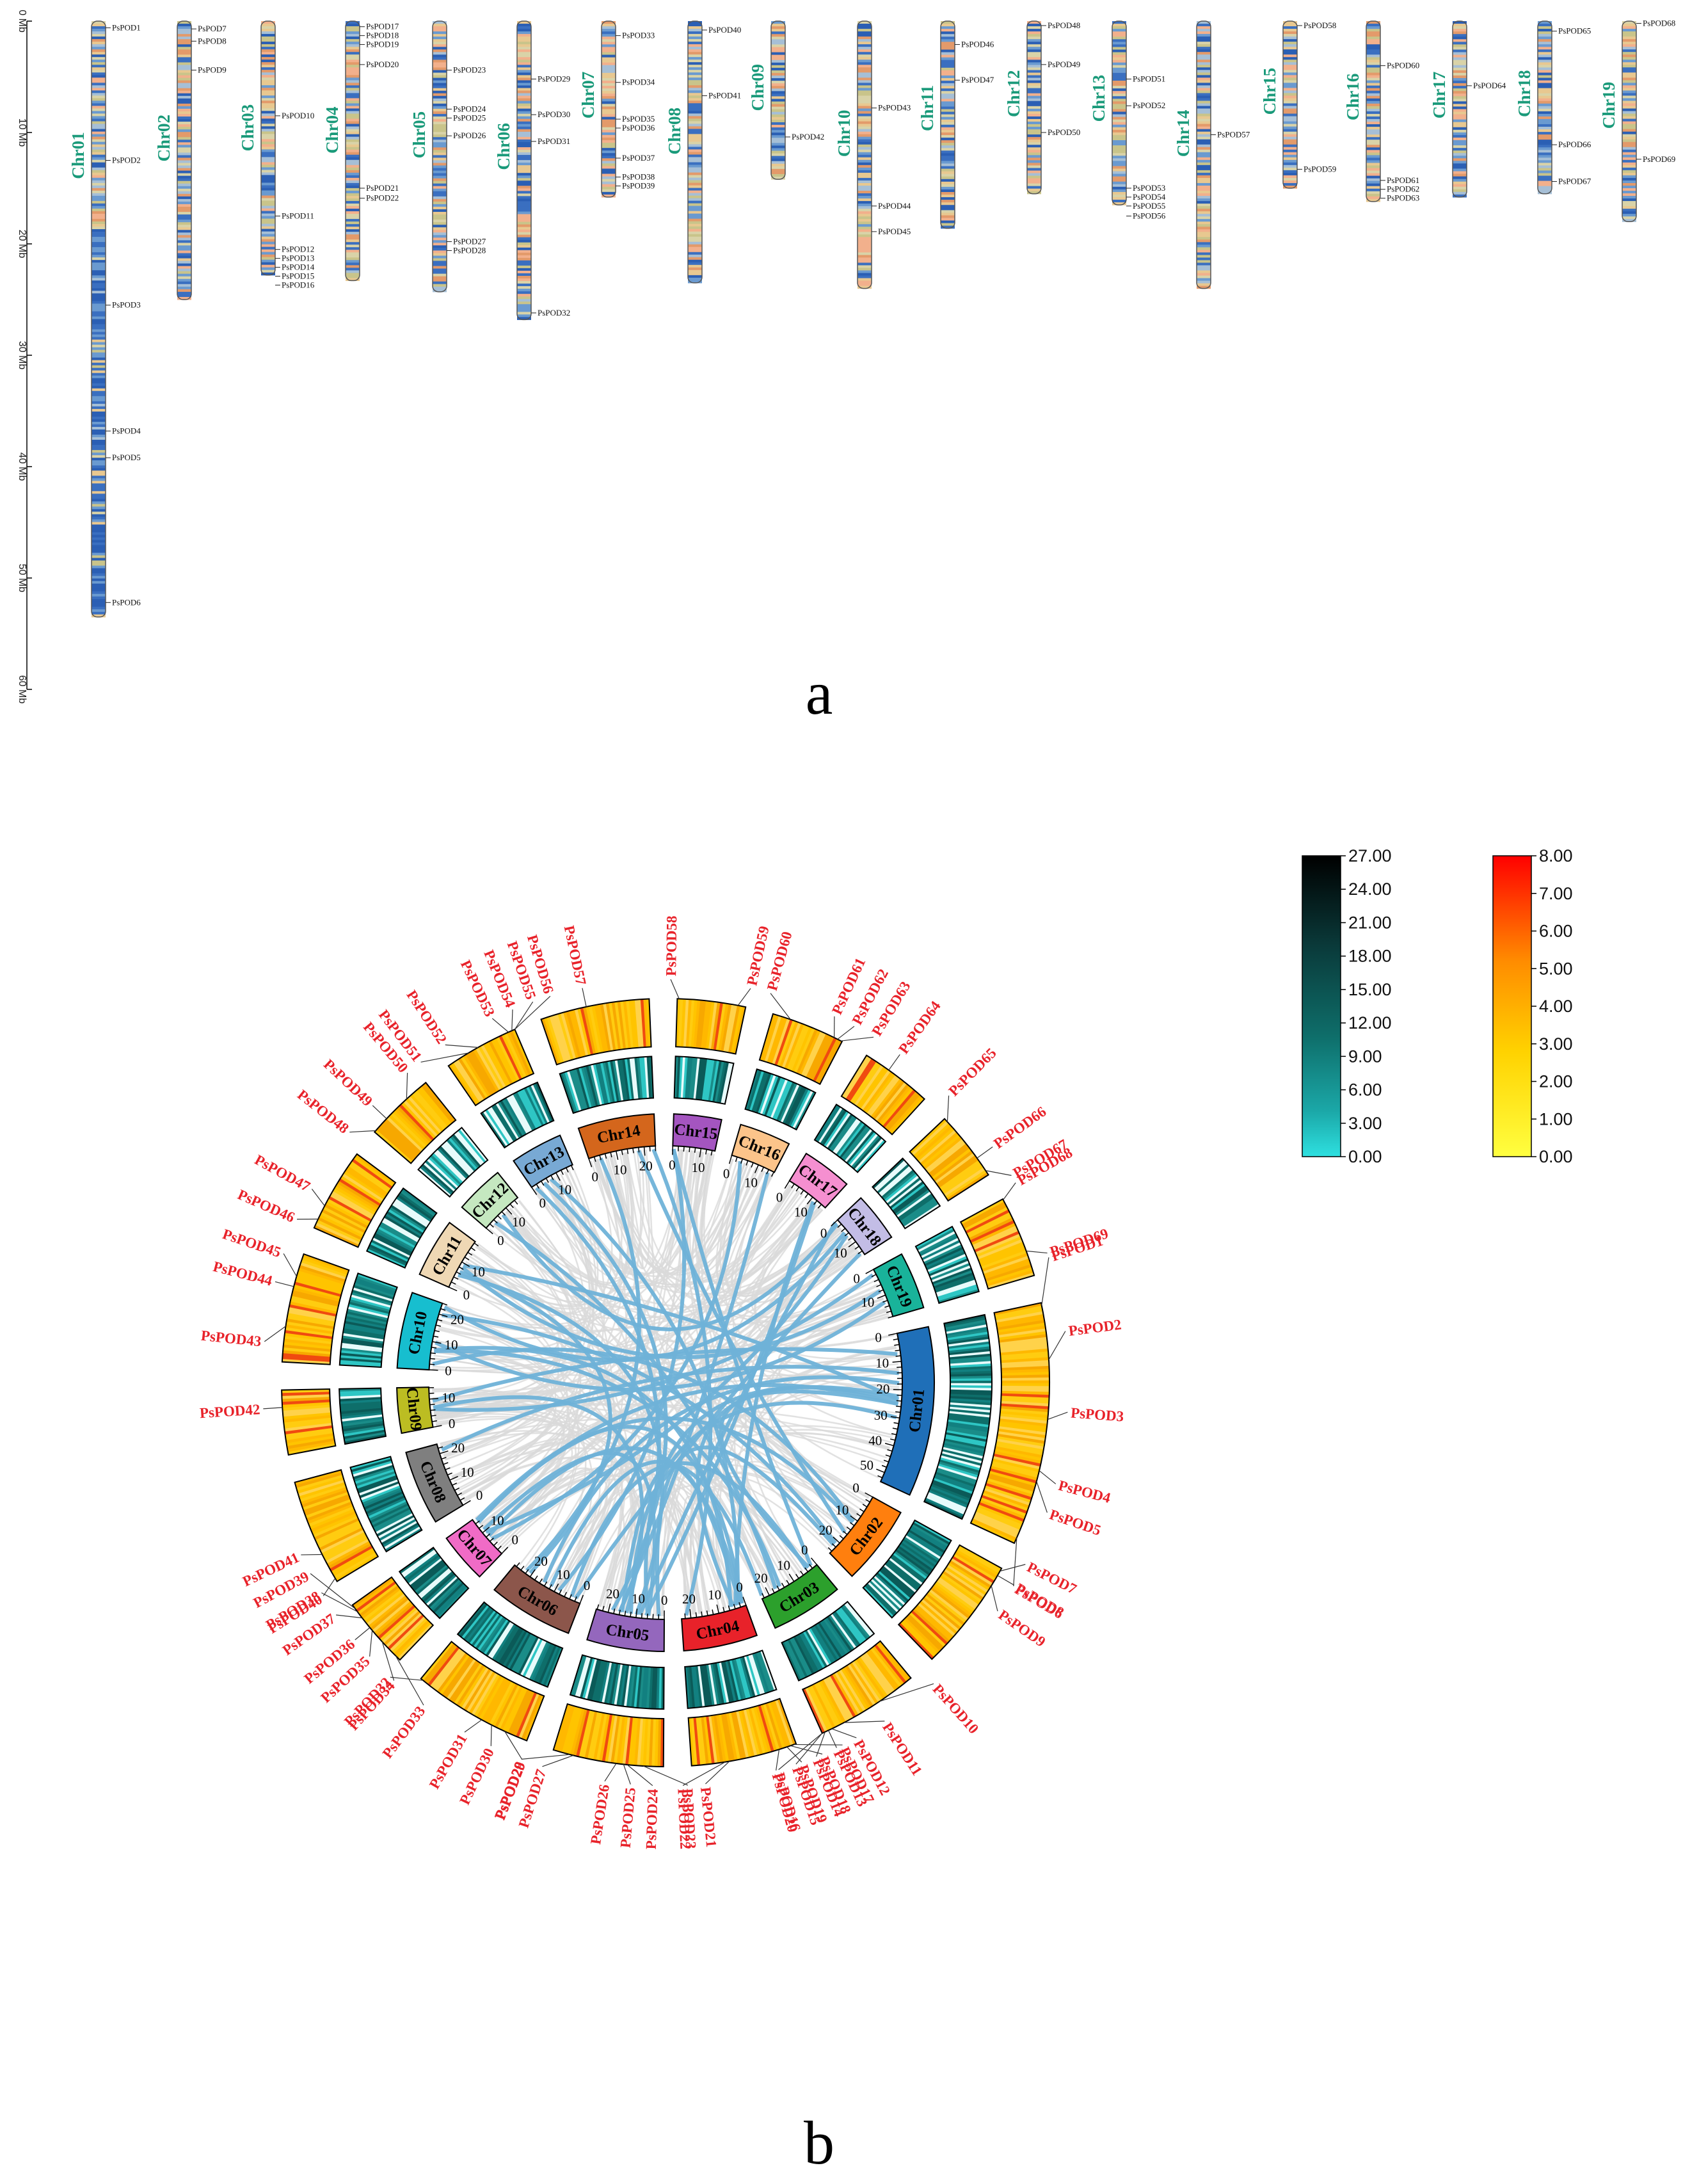 The width and height of the screenshot is (1683, 2184). I want to click on chromosome-block-chr14, so click(617, 1136).